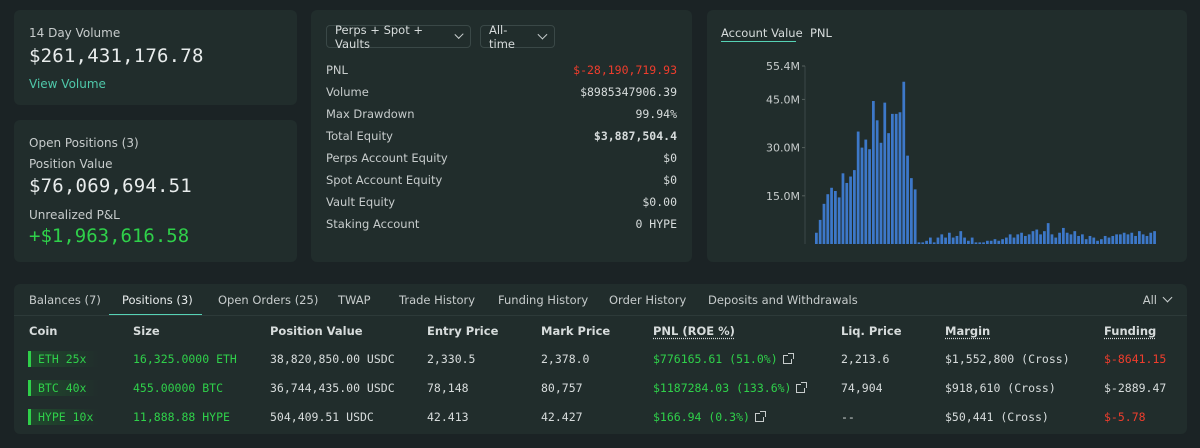  What do you see at coordinates (354, 300) in the screenshot?
I see `tab-twap: TWAP` at bounding box center [354, 300].